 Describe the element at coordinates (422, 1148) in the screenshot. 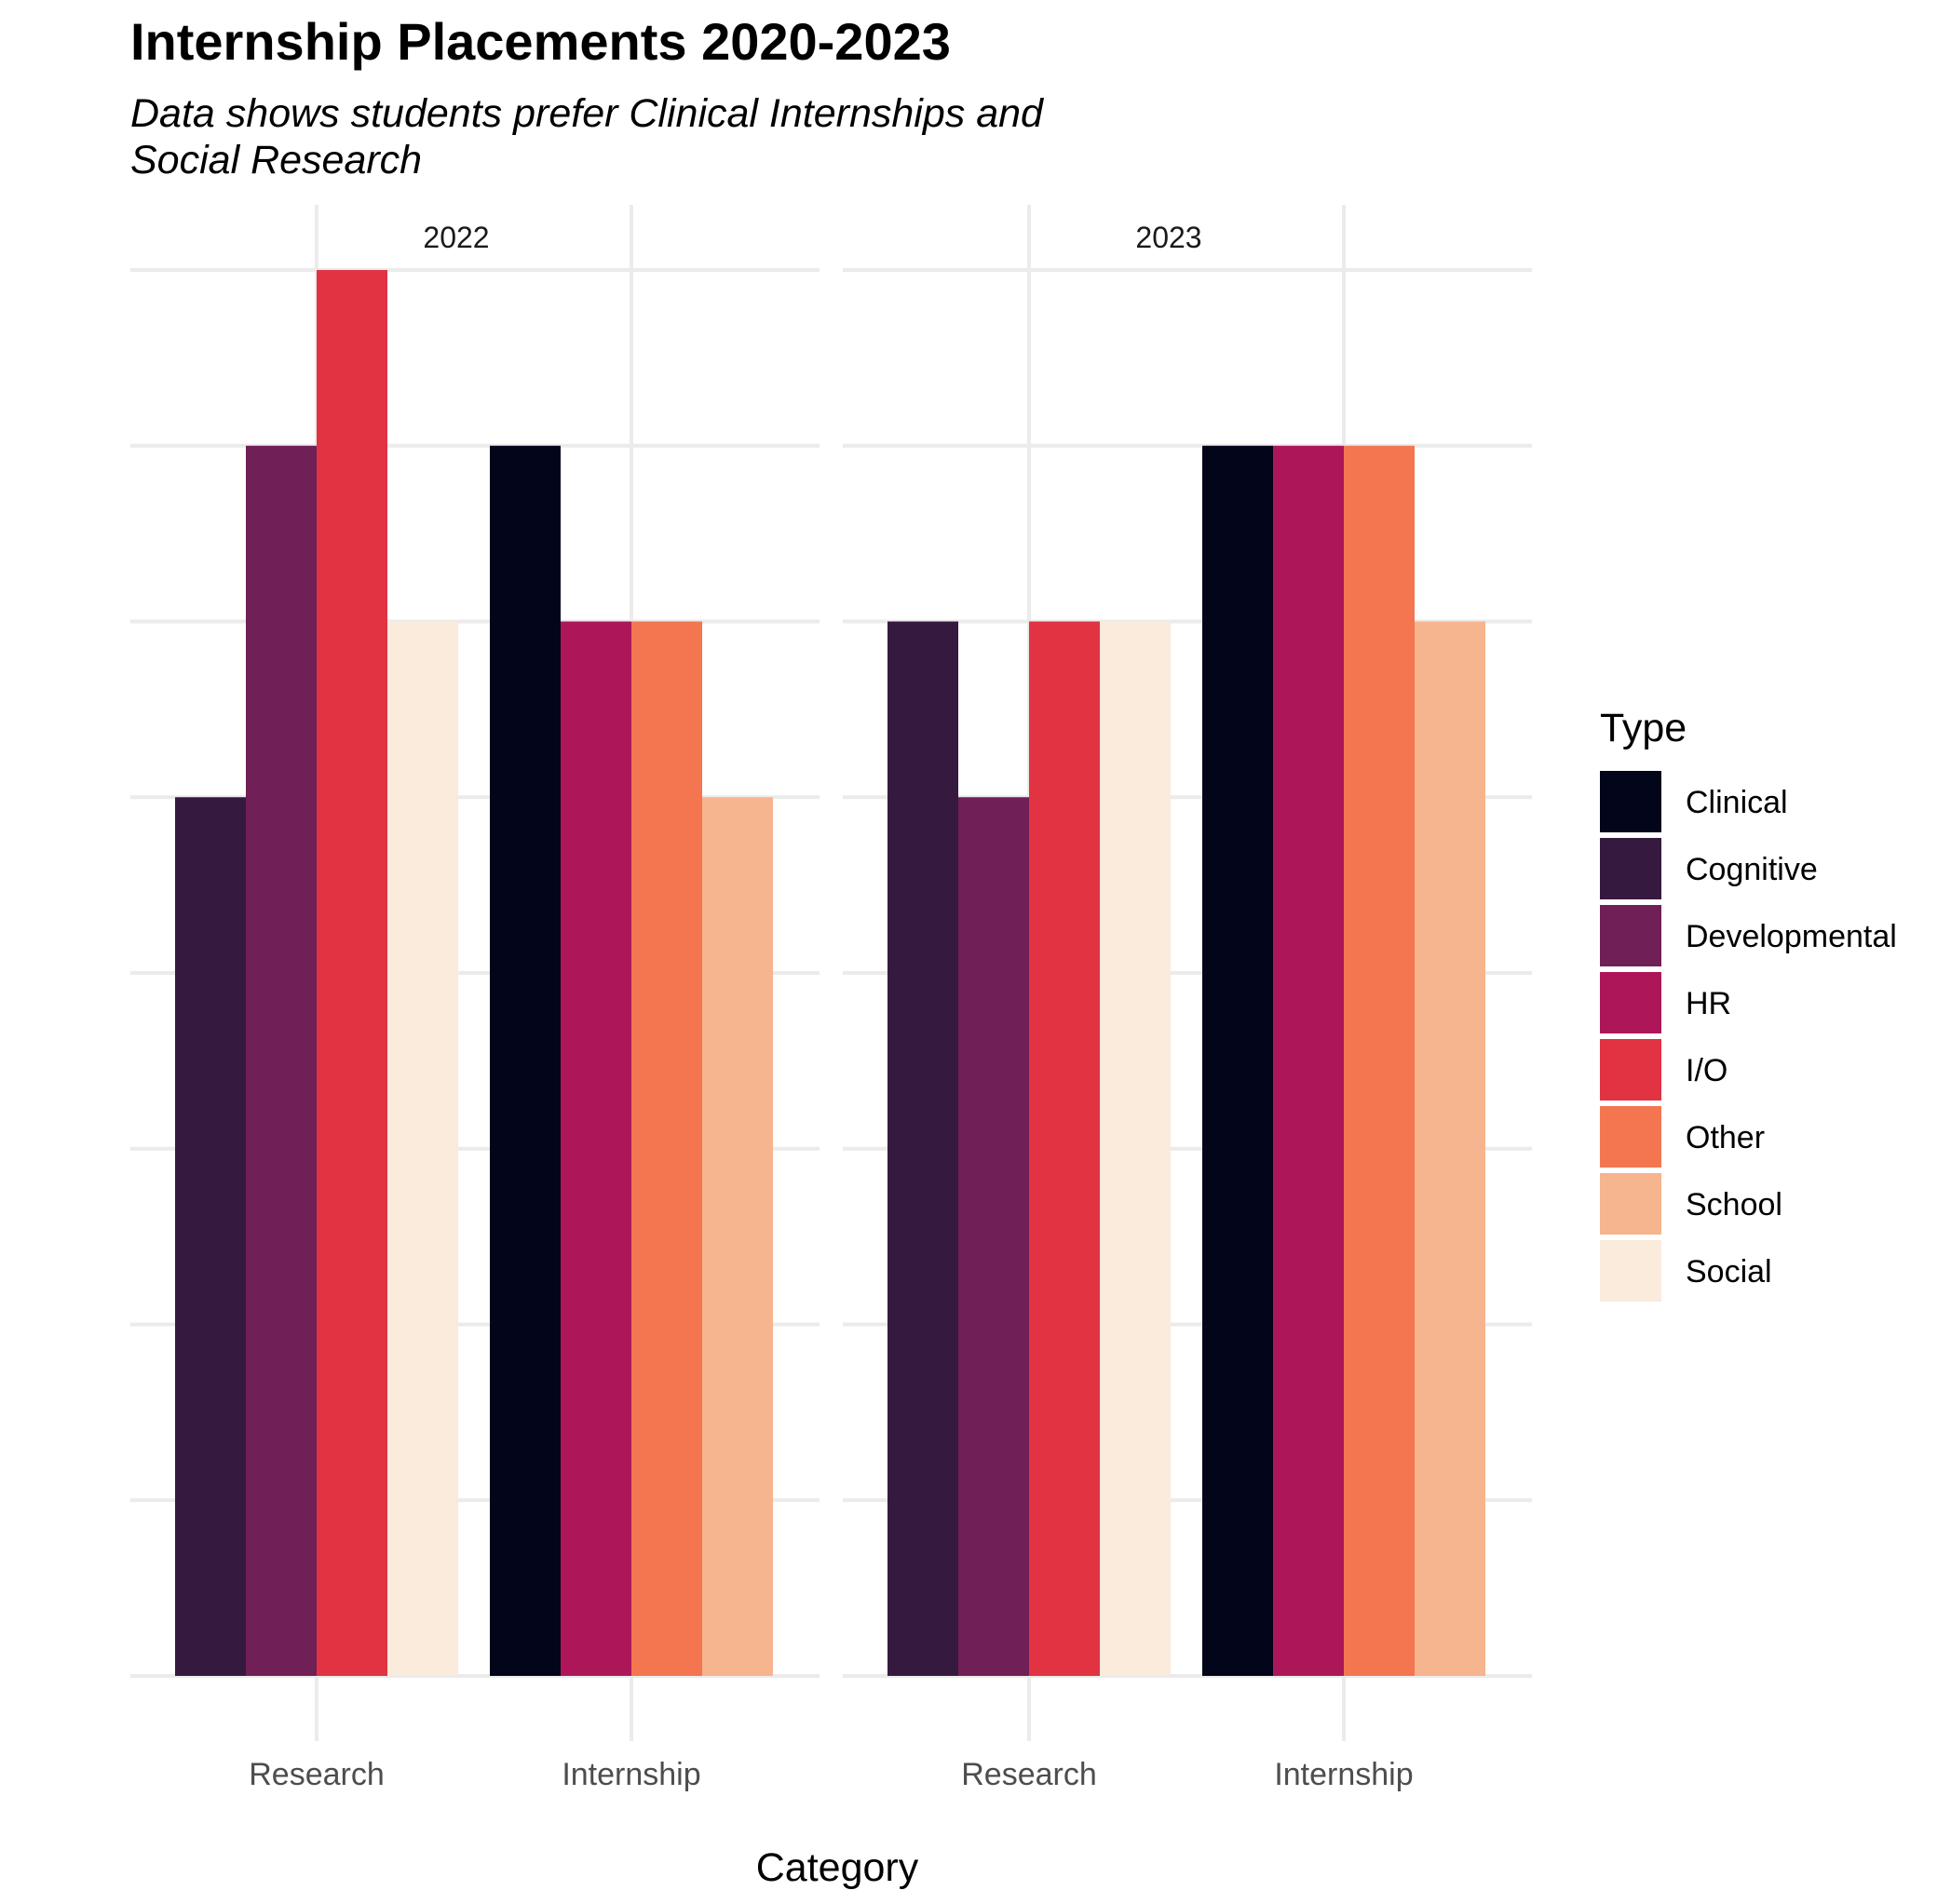

I see `bar-2022-research-social` at that location.